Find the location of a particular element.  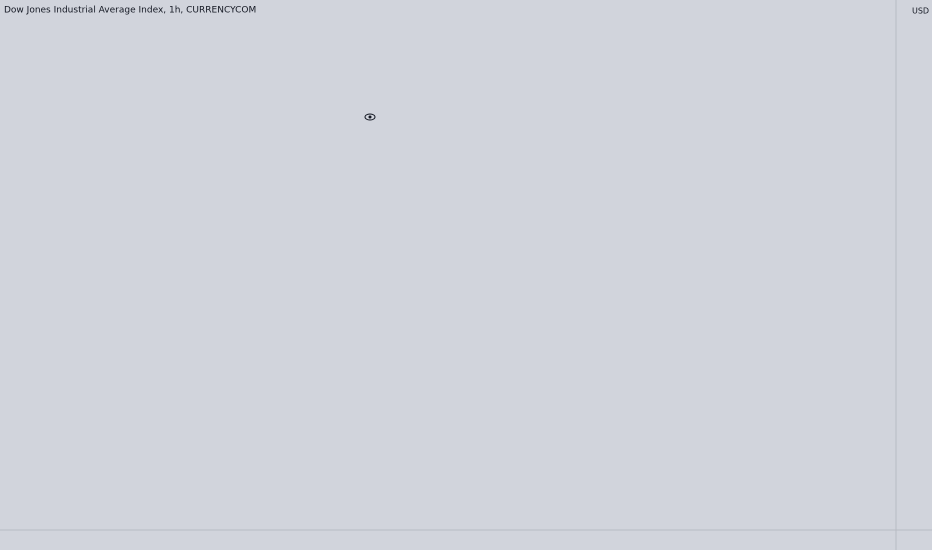

eye-icon is located at coordinates (370, 117).